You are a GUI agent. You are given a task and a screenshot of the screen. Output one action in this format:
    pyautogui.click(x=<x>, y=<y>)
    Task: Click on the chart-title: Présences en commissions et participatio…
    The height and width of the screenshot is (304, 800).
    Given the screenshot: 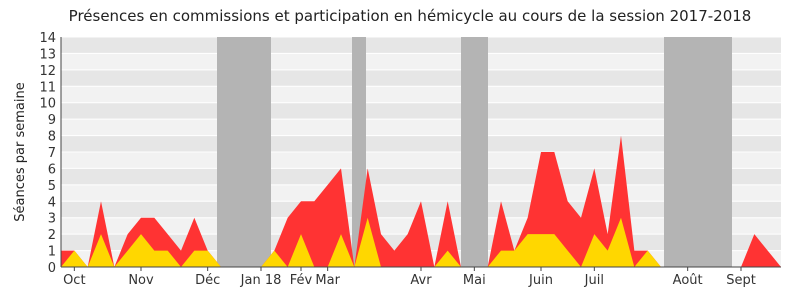 What is the action you would take?
    pyautogui.click(x=410, y=16)
    